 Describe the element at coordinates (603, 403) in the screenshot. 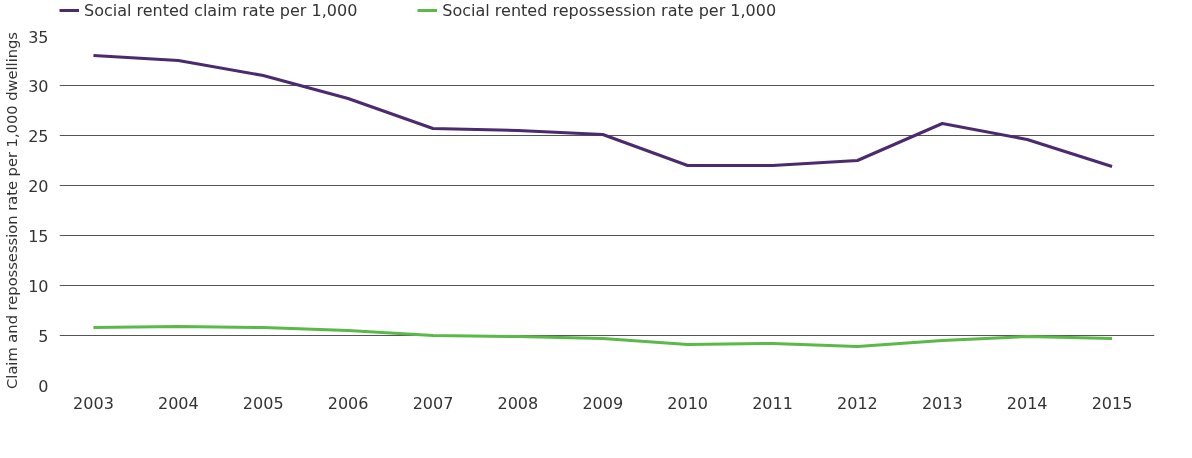

I see `x-tick-label: 2009` at that location.